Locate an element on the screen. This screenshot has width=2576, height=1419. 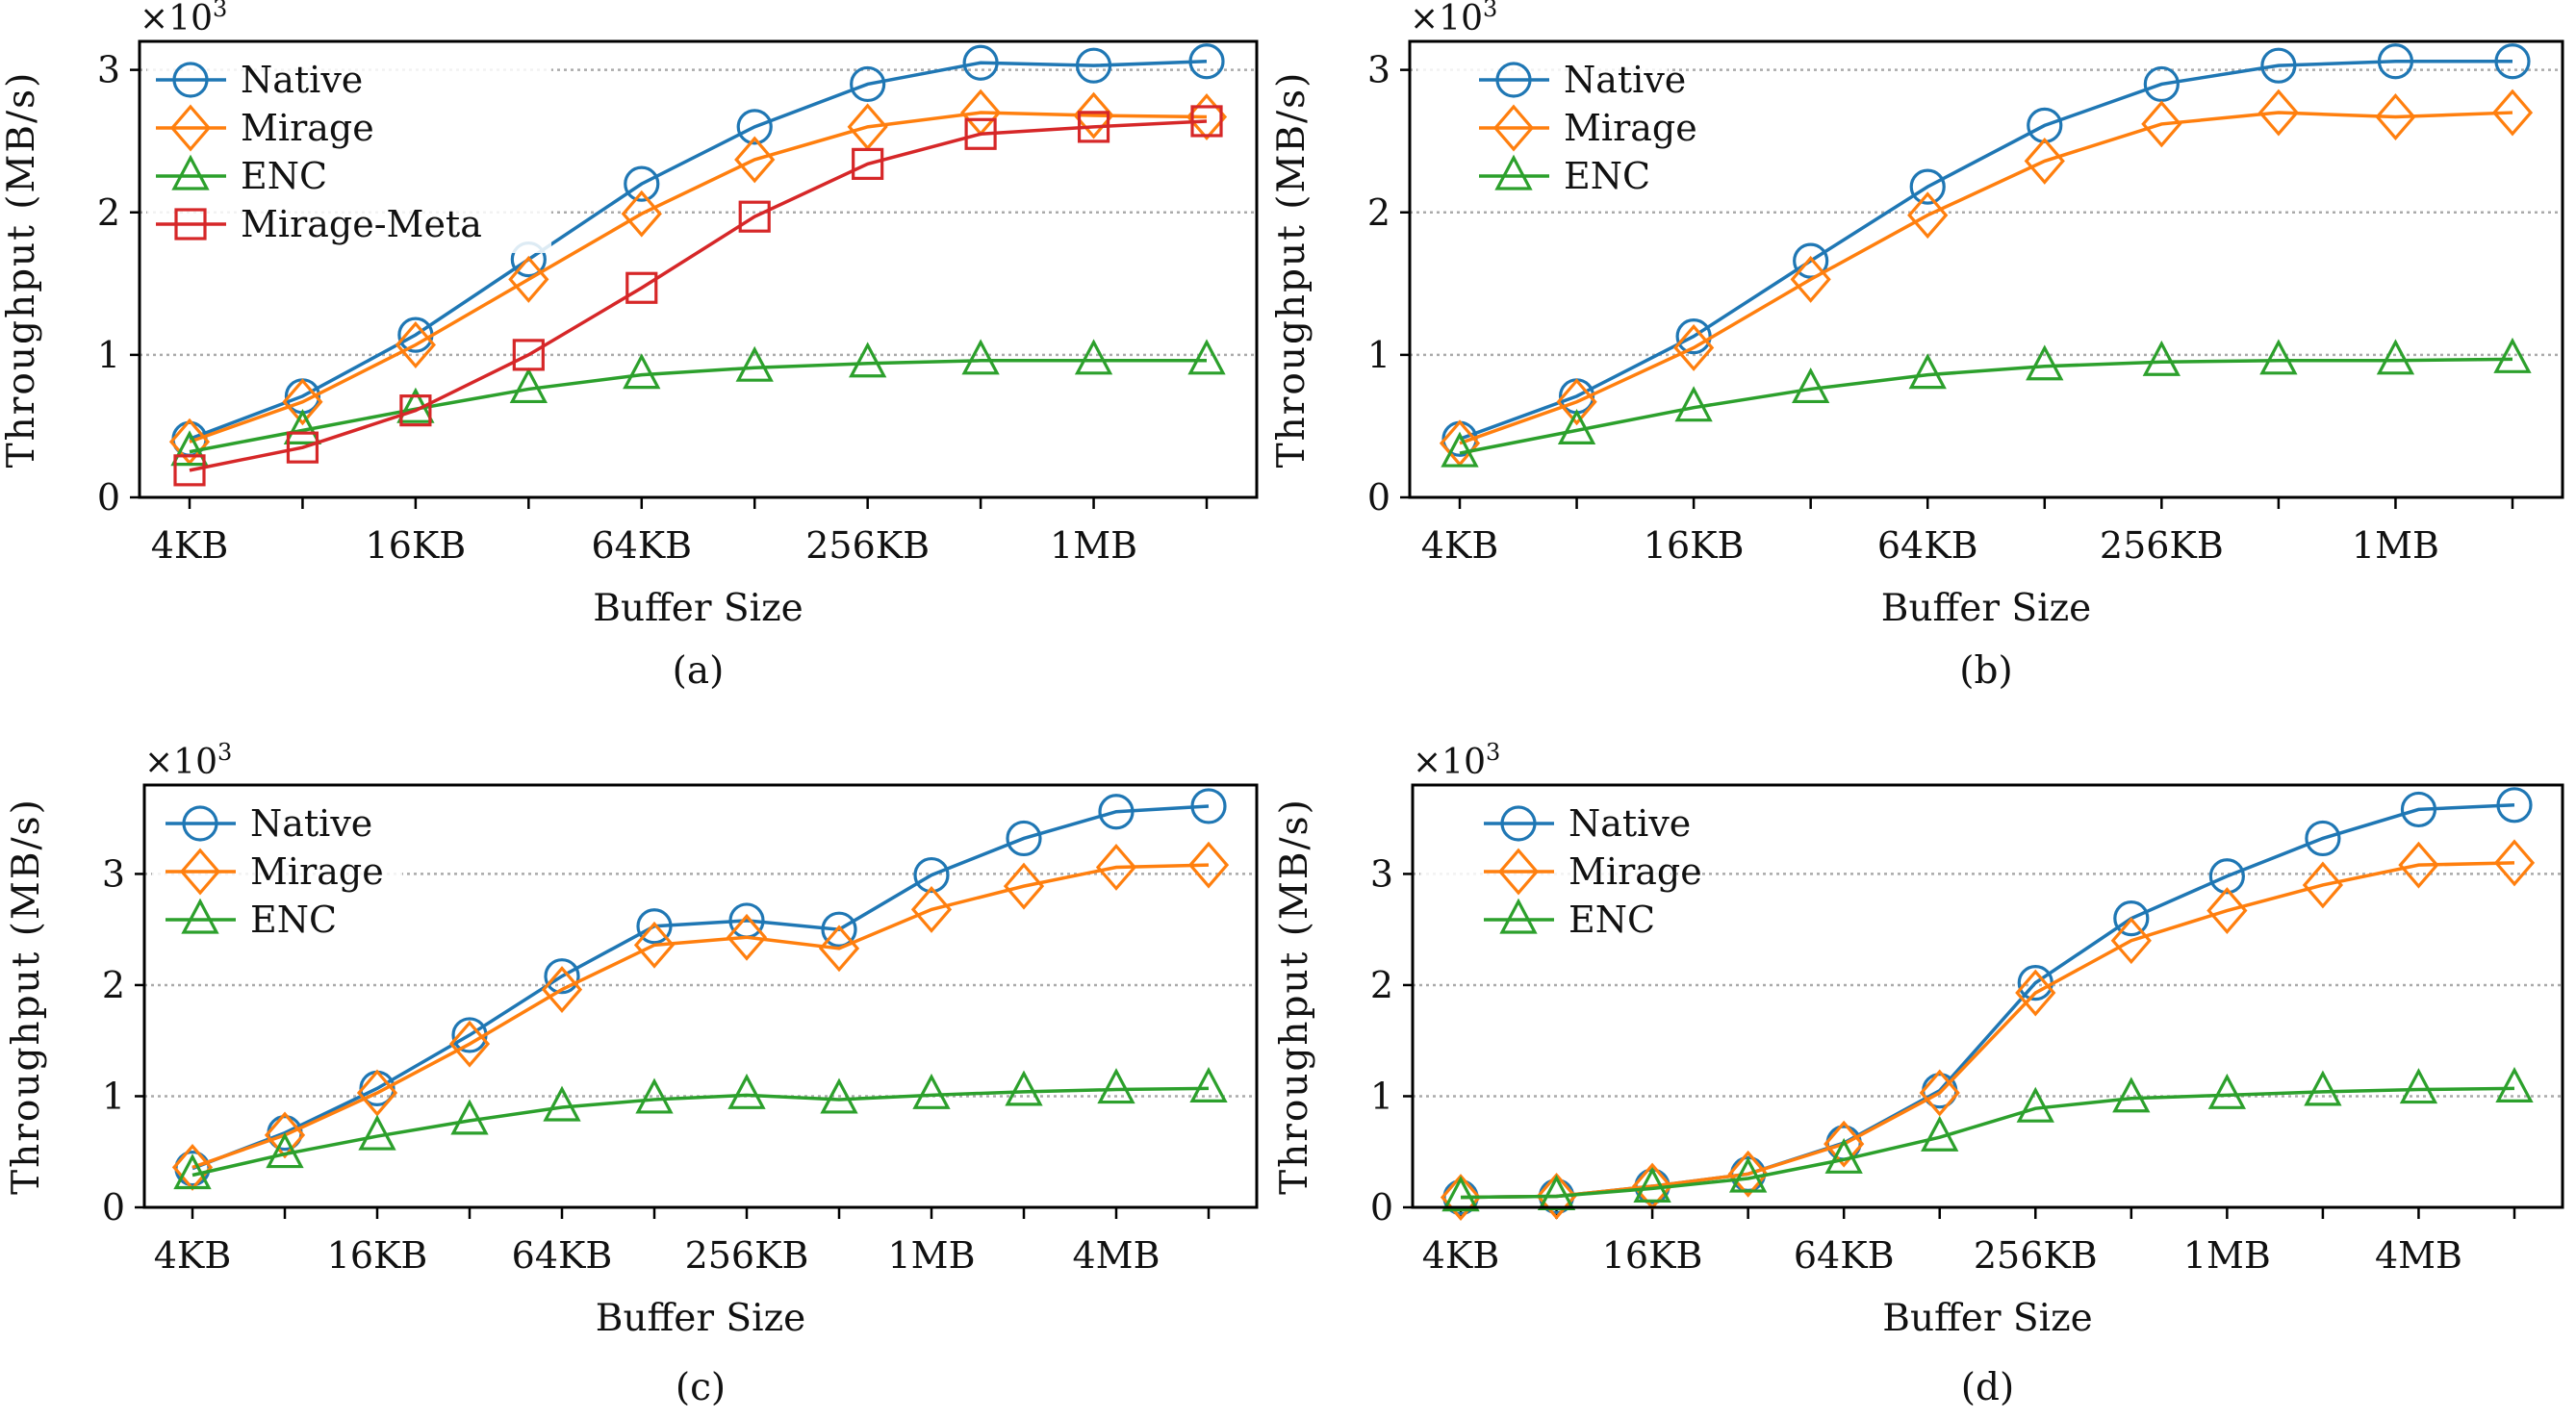
x-tick-label: 4MB is located at coordinates (1116, 1255).